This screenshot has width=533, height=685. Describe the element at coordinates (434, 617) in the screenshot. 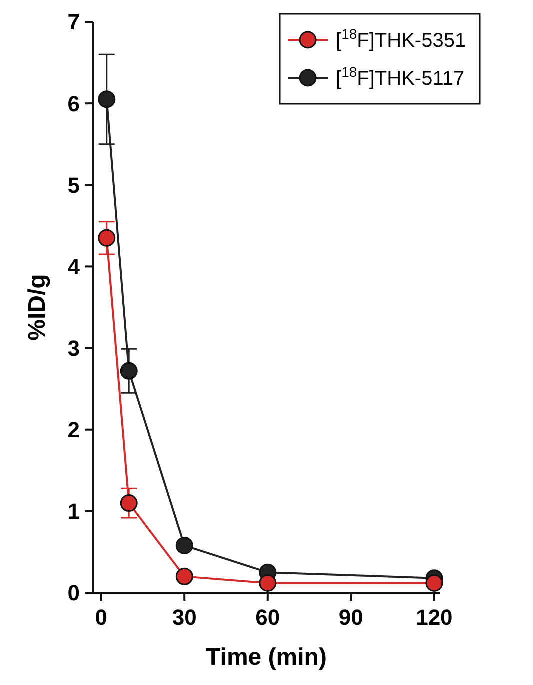

I see `x-tick-label: 120` at that location.